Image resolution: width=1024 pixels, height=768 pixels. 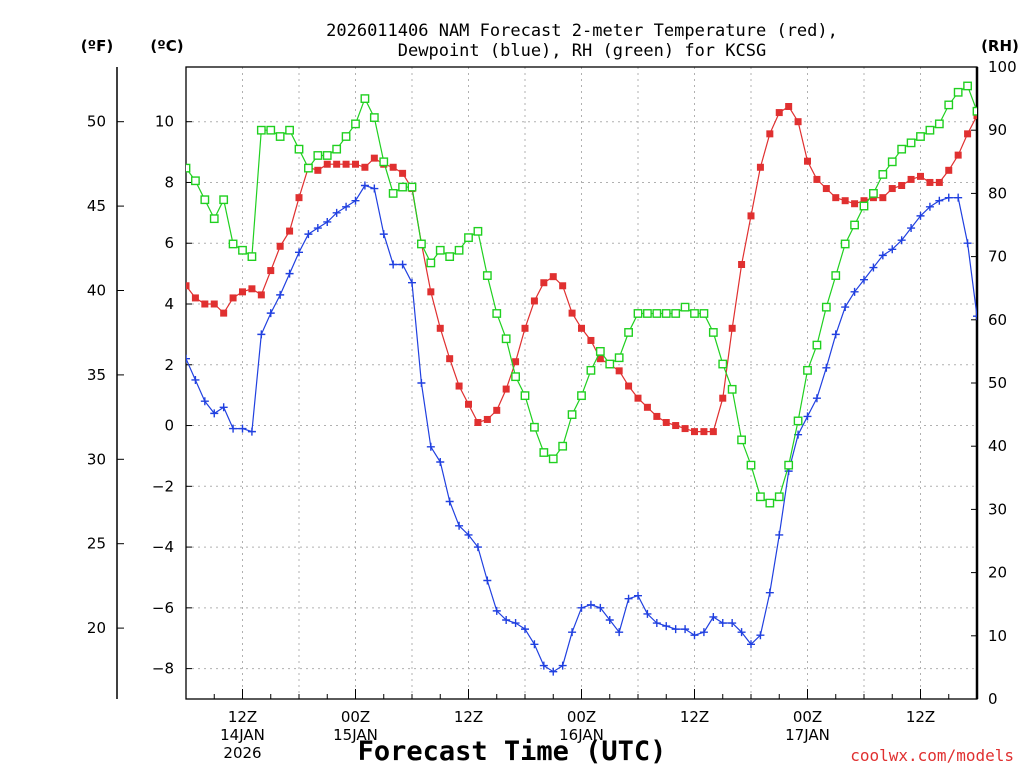 What do you see at coordinates (169, 304) in the screenshot?
I see `celsius-tick-label: 4` at bounding box center [169, 304].